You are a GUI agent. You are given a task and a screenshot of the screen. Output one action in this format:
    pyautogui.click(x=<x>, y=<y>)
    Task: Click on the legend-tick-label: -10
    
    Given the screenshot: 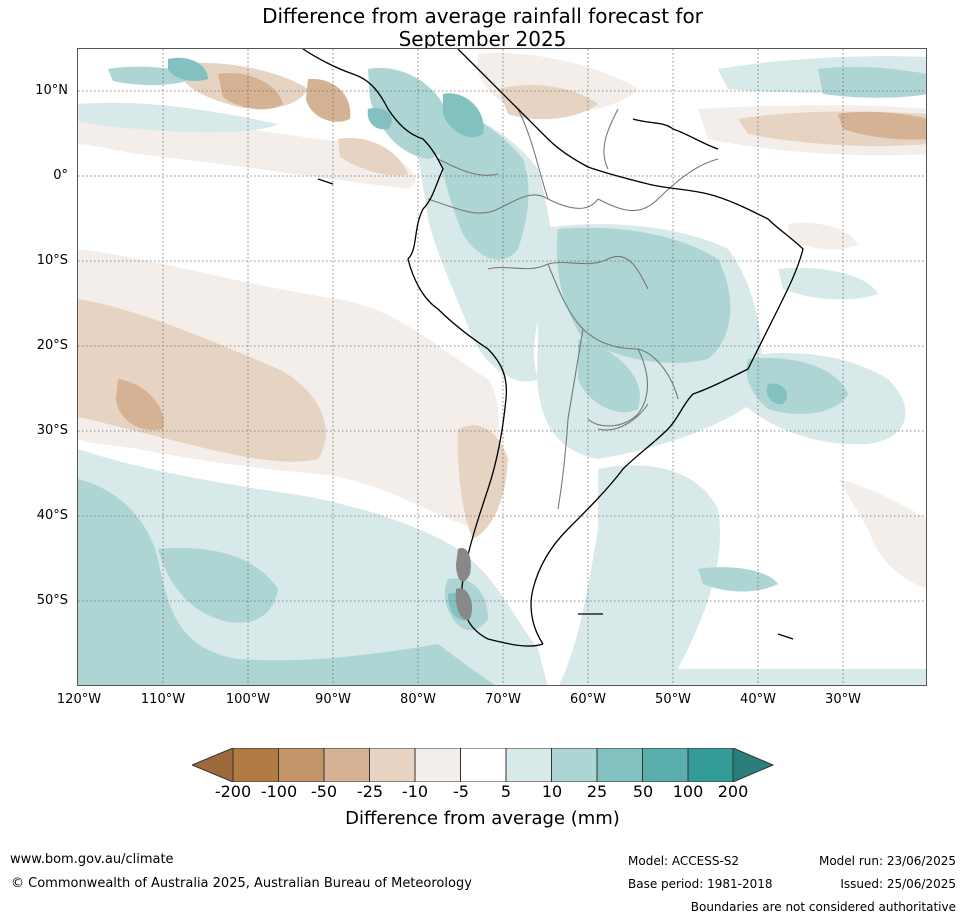 What is the action you would take?
    pyautogui.click(x=415, y=791)
    